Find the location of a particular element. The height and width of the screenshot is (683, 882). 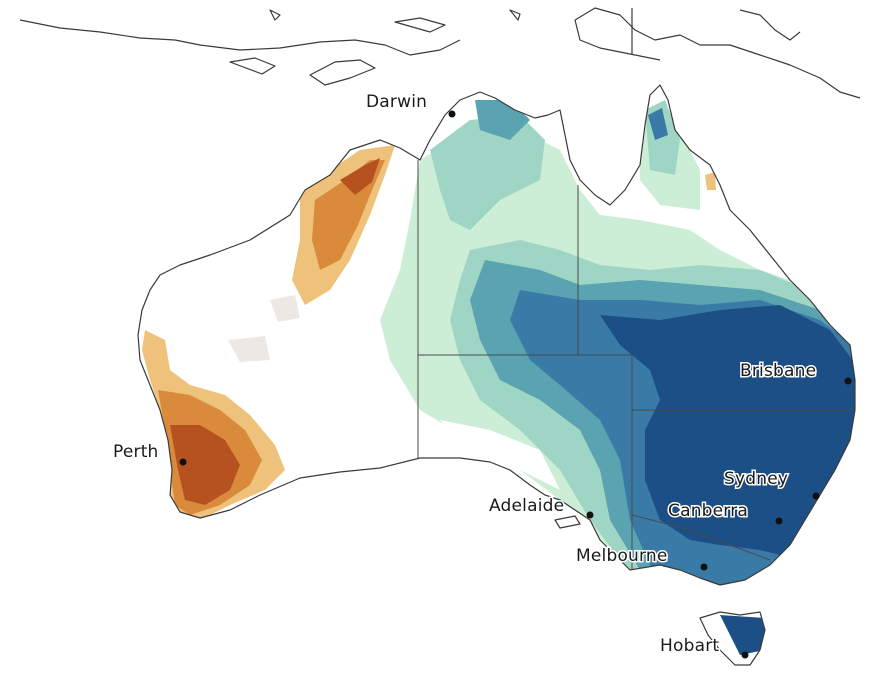

city-brisbane: Brisbane is located at coordinates (795, 372).